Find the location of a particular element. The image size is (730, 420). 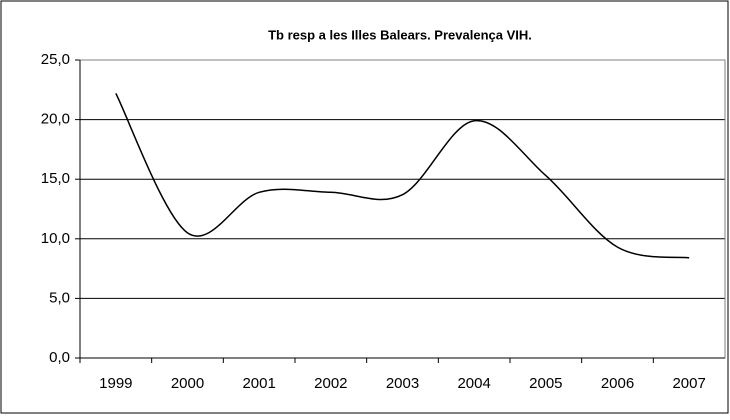

x-tick-label: 2002 is located at coordinates (330, 383).